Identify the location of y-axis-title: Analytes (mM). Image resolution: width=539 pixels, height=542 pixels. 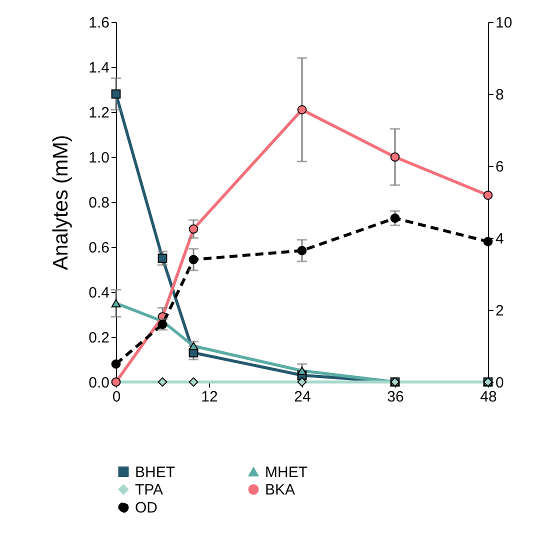
(61, 202).